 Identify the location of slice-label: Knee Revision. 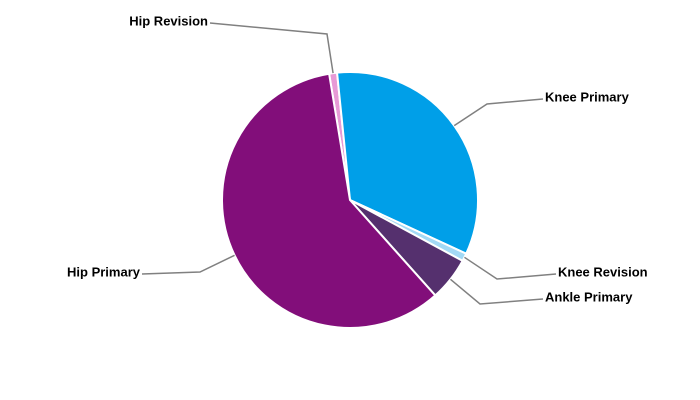
(603, 271).